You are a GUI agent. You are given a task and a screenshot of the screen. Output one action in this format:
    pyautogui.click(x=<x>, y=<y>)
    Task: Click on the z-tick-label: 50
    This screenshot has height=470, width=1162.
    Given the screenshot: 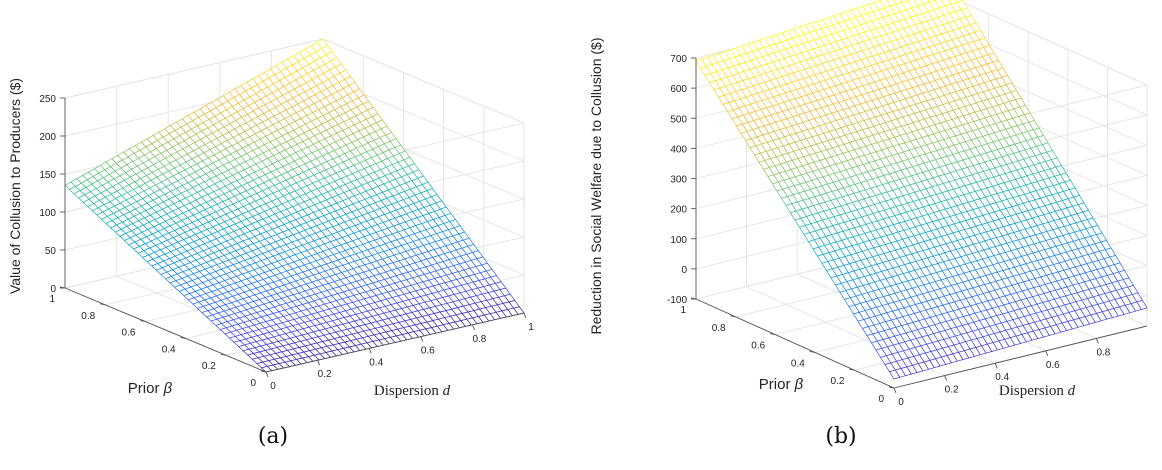 What is the action you would take?
    pyautogui.click(x=51, y=251)
    